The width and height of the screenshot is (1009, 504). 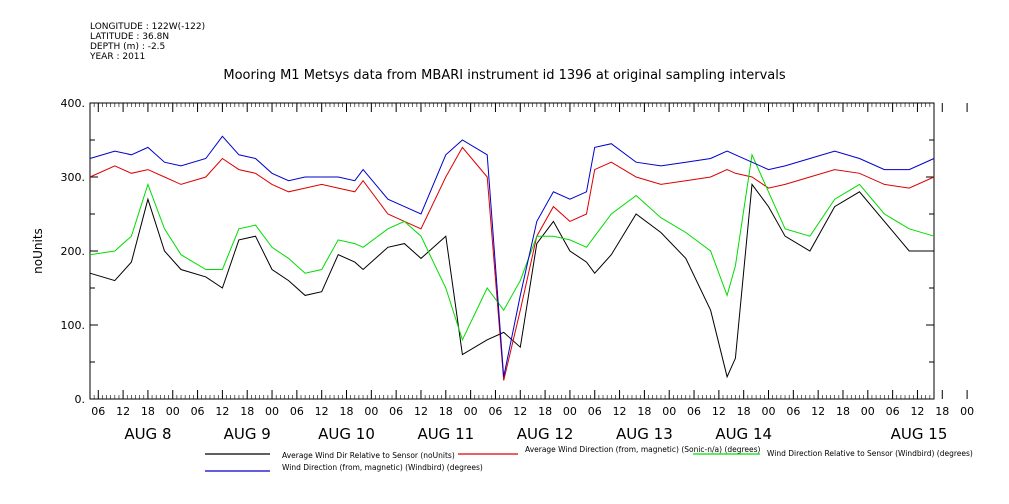 I want to click on y-axis-label: noUnits, so click(x=38, y=251).